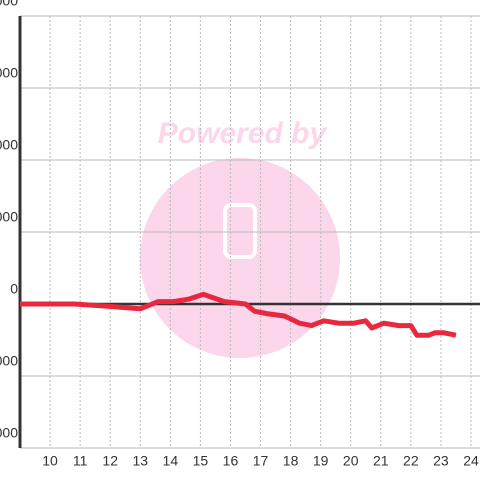 This screenshot has height=480, width=480. Describe the element at coordinates (110, 461) in the screenshot. I see `x-tick-label: 12` at that location.